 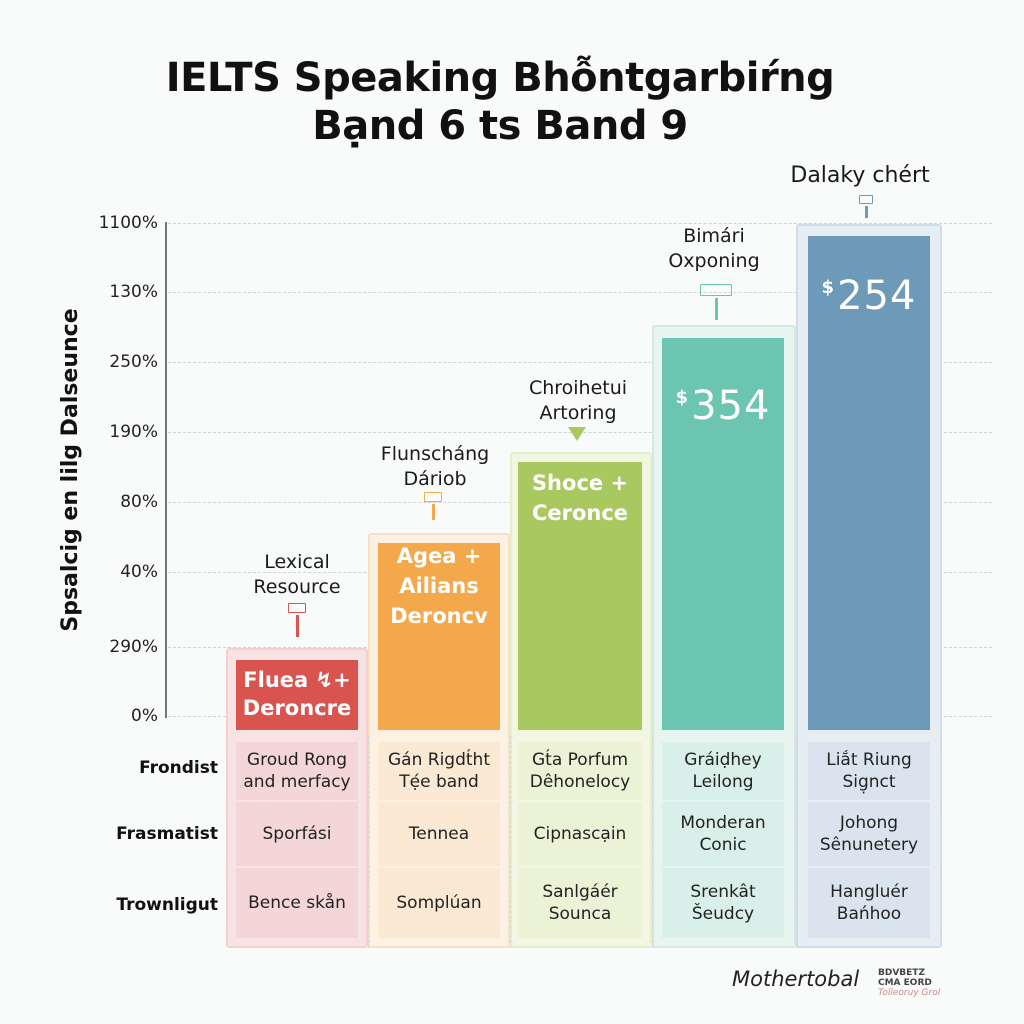 I want to click on table-cell: Groud Rong and merfacy, so click(x=297, y=771).